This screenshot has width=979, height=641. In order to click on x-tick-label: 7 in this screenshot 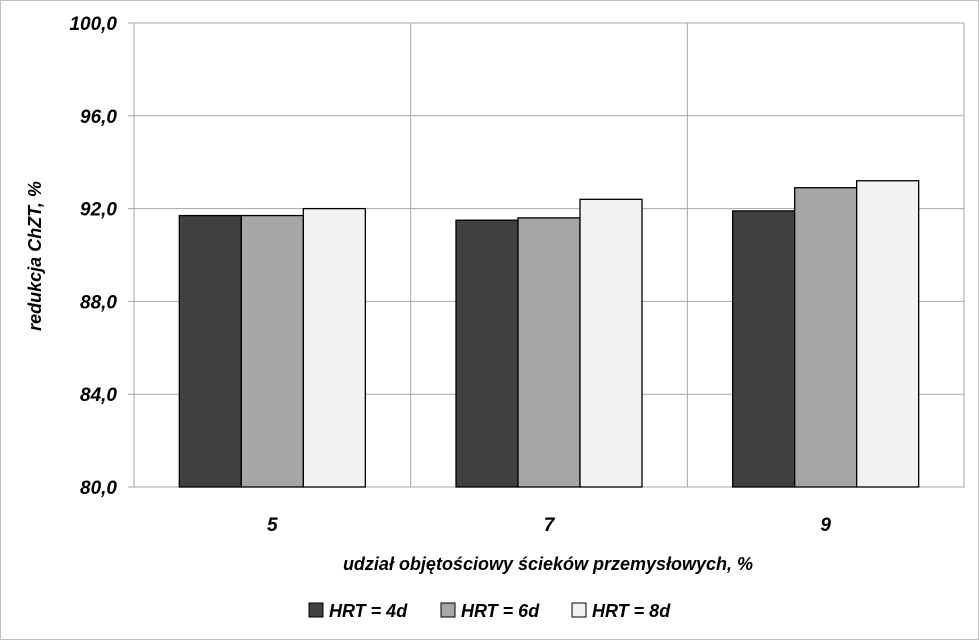, I will do `click(550, 525)`.